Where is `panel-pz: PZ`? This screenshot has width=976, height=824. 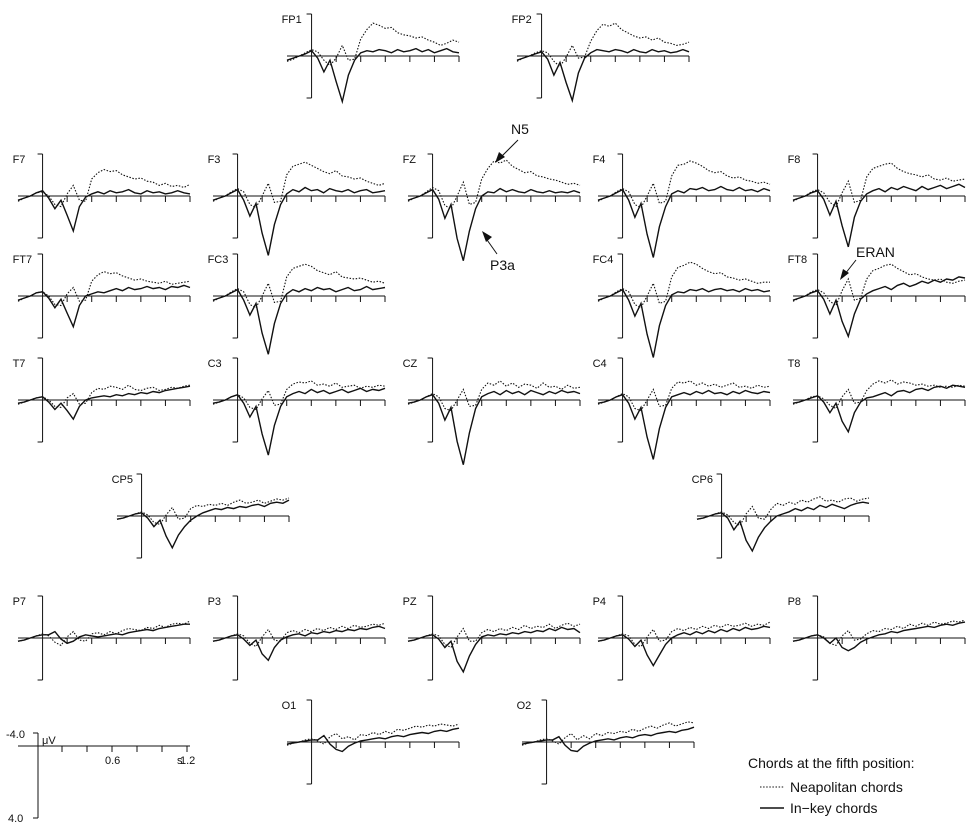 panel-pz: PZ is located at coordinates (492, 638).